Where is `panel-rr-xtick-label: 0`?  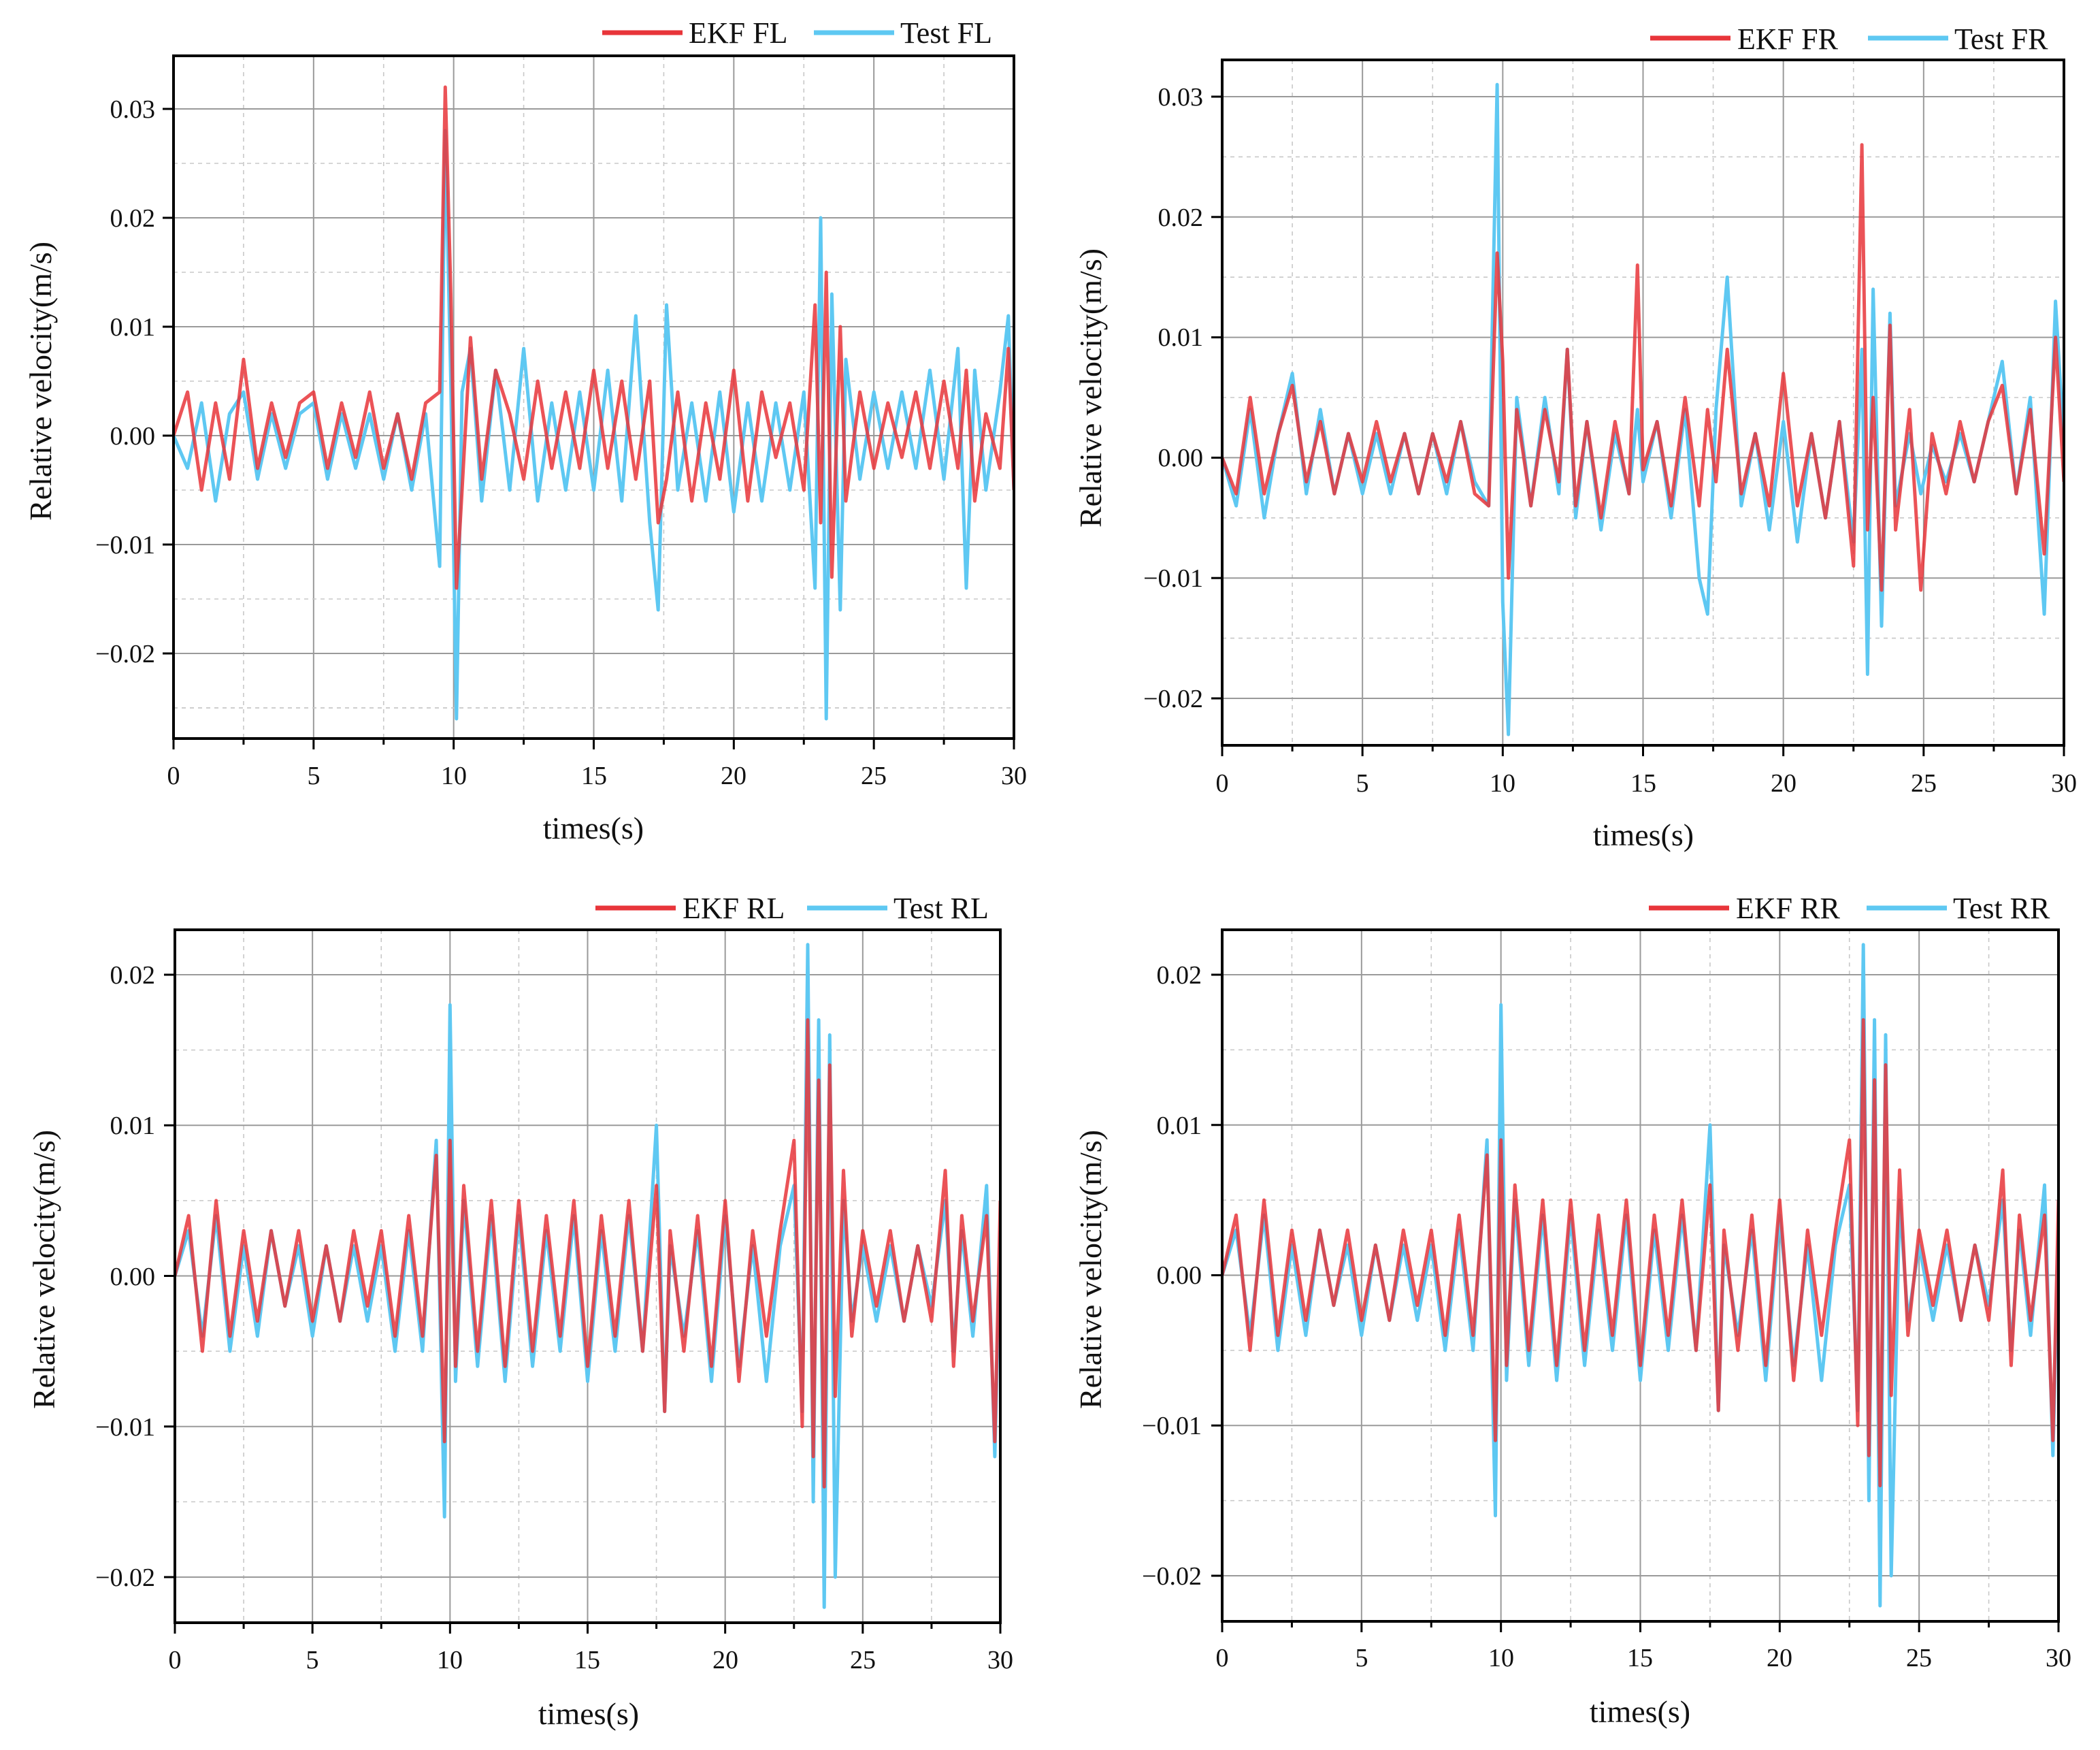 panel-rr-xtick-label: 0 is located at coordinates (1222, 1658).